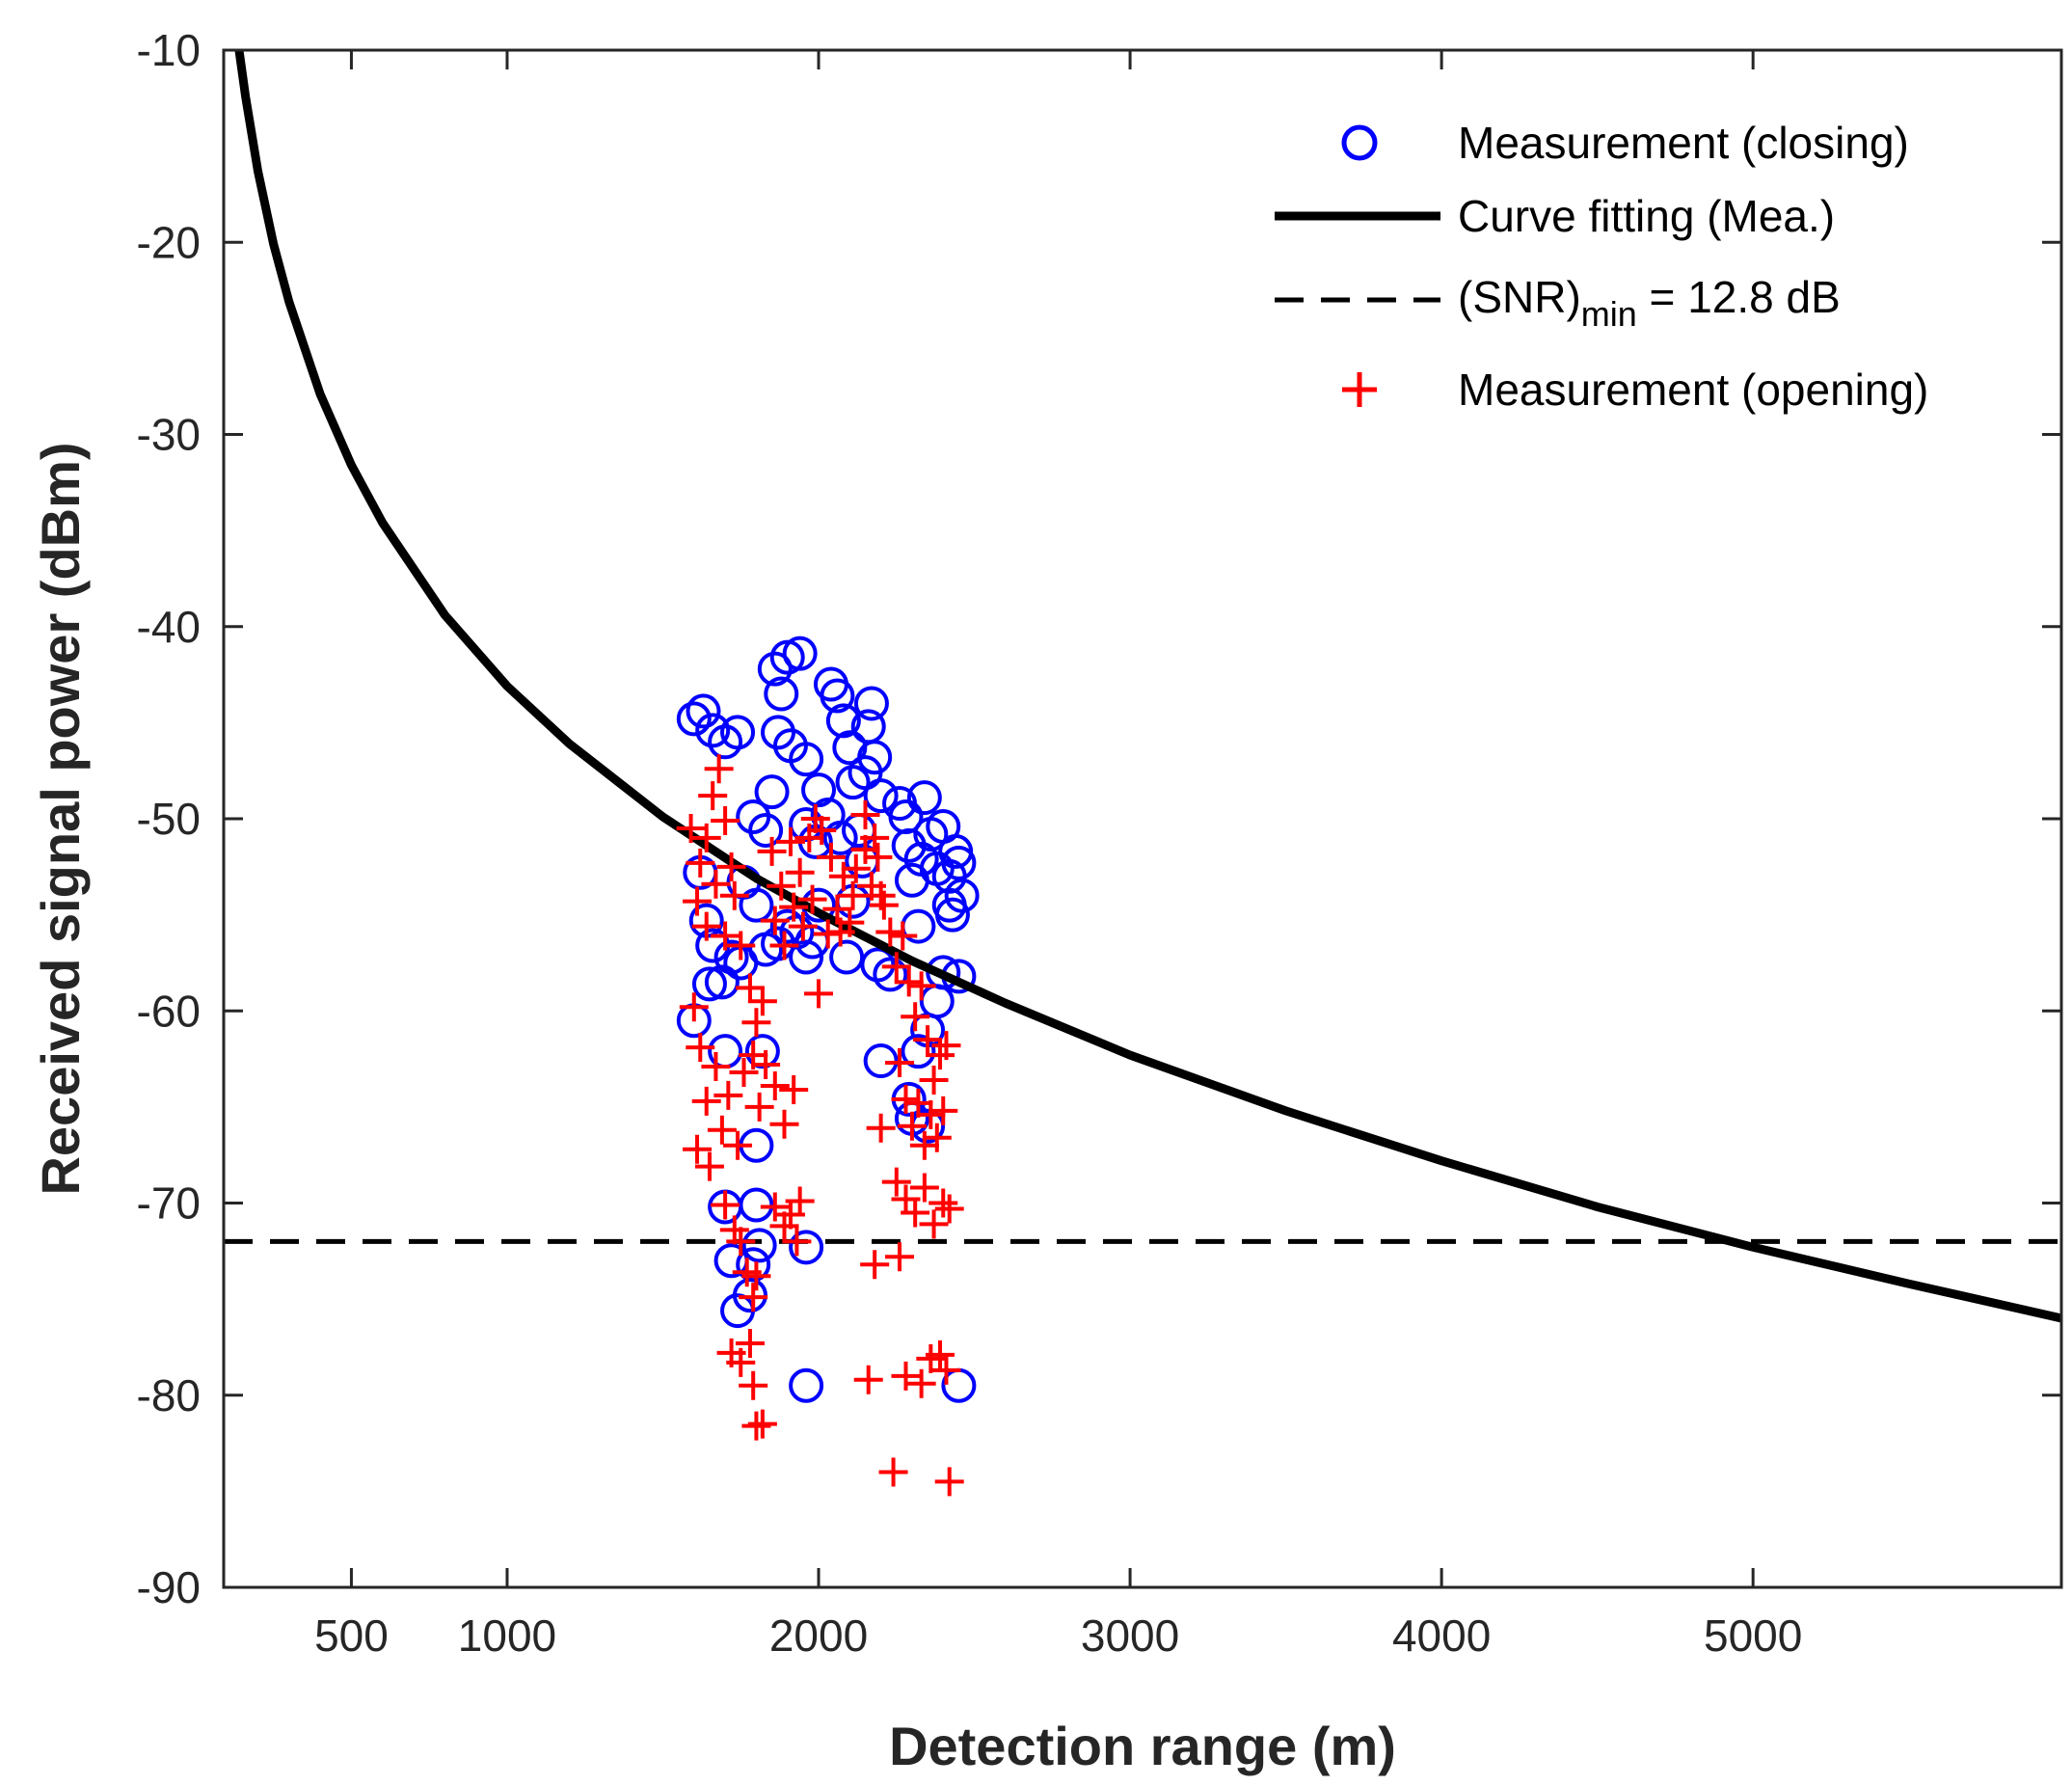  I want to click on x-tick-label: 3000, so click(1130, 1635).